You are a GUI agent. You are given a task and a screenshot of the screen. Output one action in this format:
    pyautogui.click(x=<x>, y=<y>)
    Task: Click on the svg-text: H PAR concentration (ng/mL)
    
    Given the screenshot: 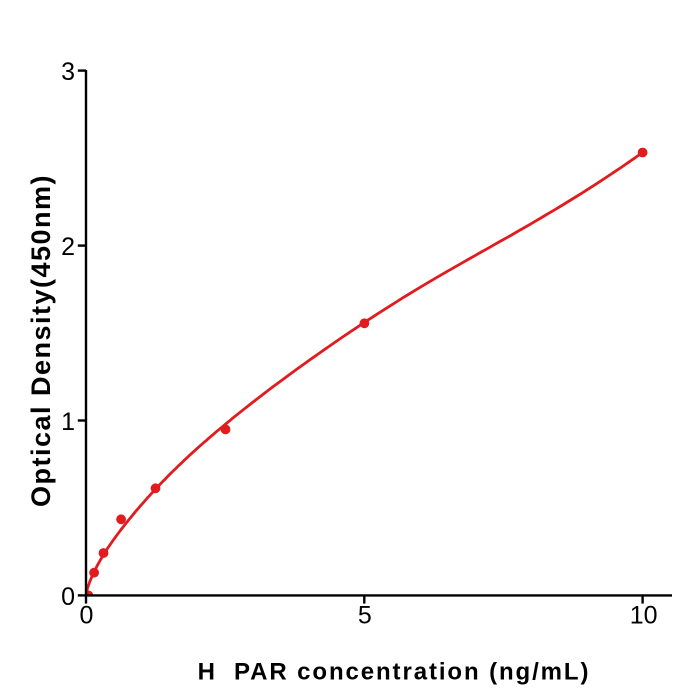 What is the action you would take?
    pyautogui.click(x=394, y=671)
    